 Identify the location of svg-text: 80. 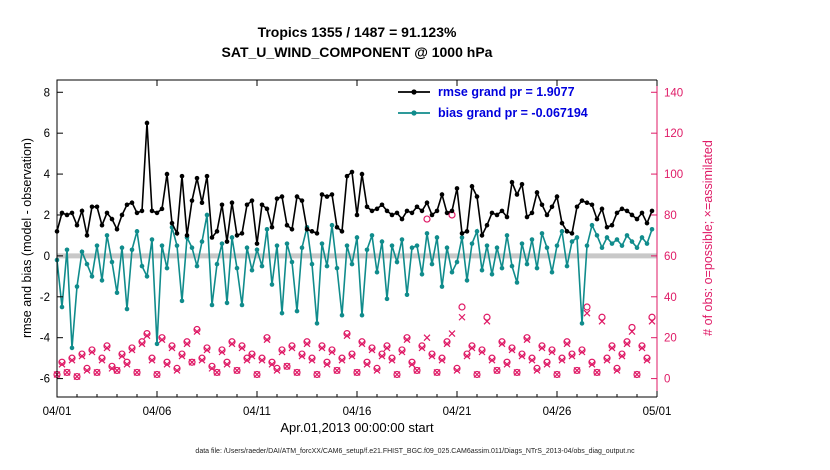
(670, 216).